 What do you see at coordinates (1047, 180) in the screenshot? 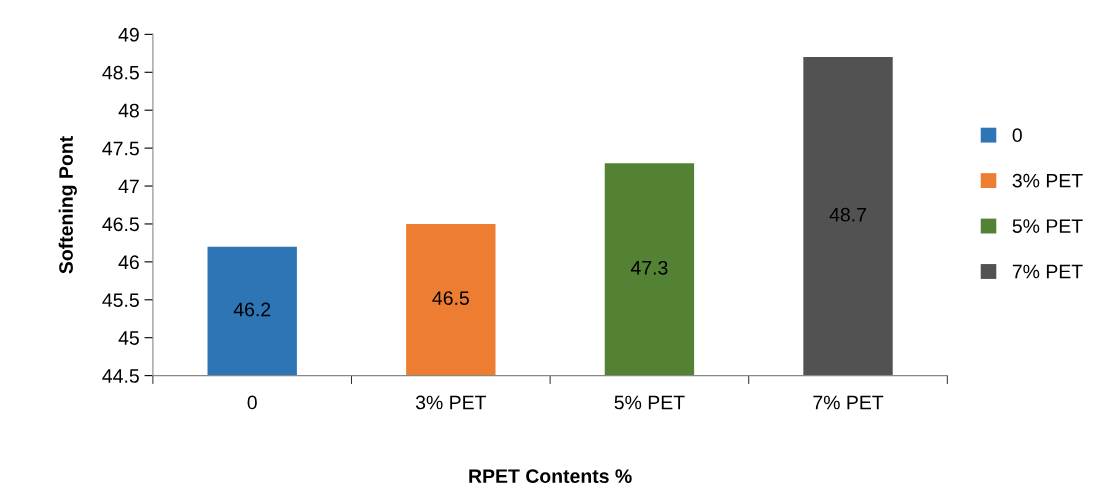
I see `legend-label: 3% PET` at bounding box center [1047, 180].